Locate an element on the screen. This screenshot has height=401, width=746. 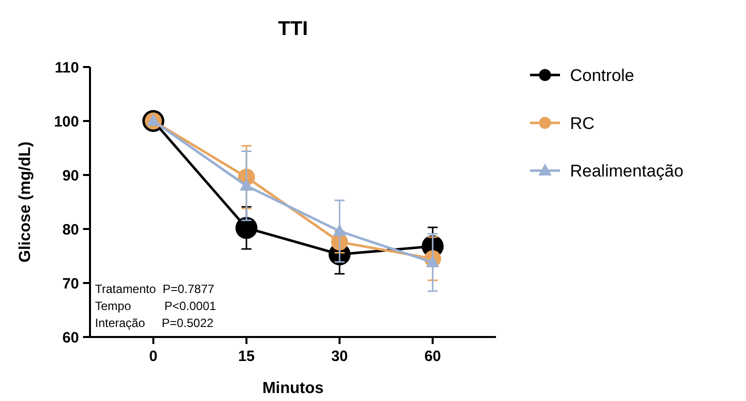
y-tick-label: 90 is located at coordinates (70, 175).